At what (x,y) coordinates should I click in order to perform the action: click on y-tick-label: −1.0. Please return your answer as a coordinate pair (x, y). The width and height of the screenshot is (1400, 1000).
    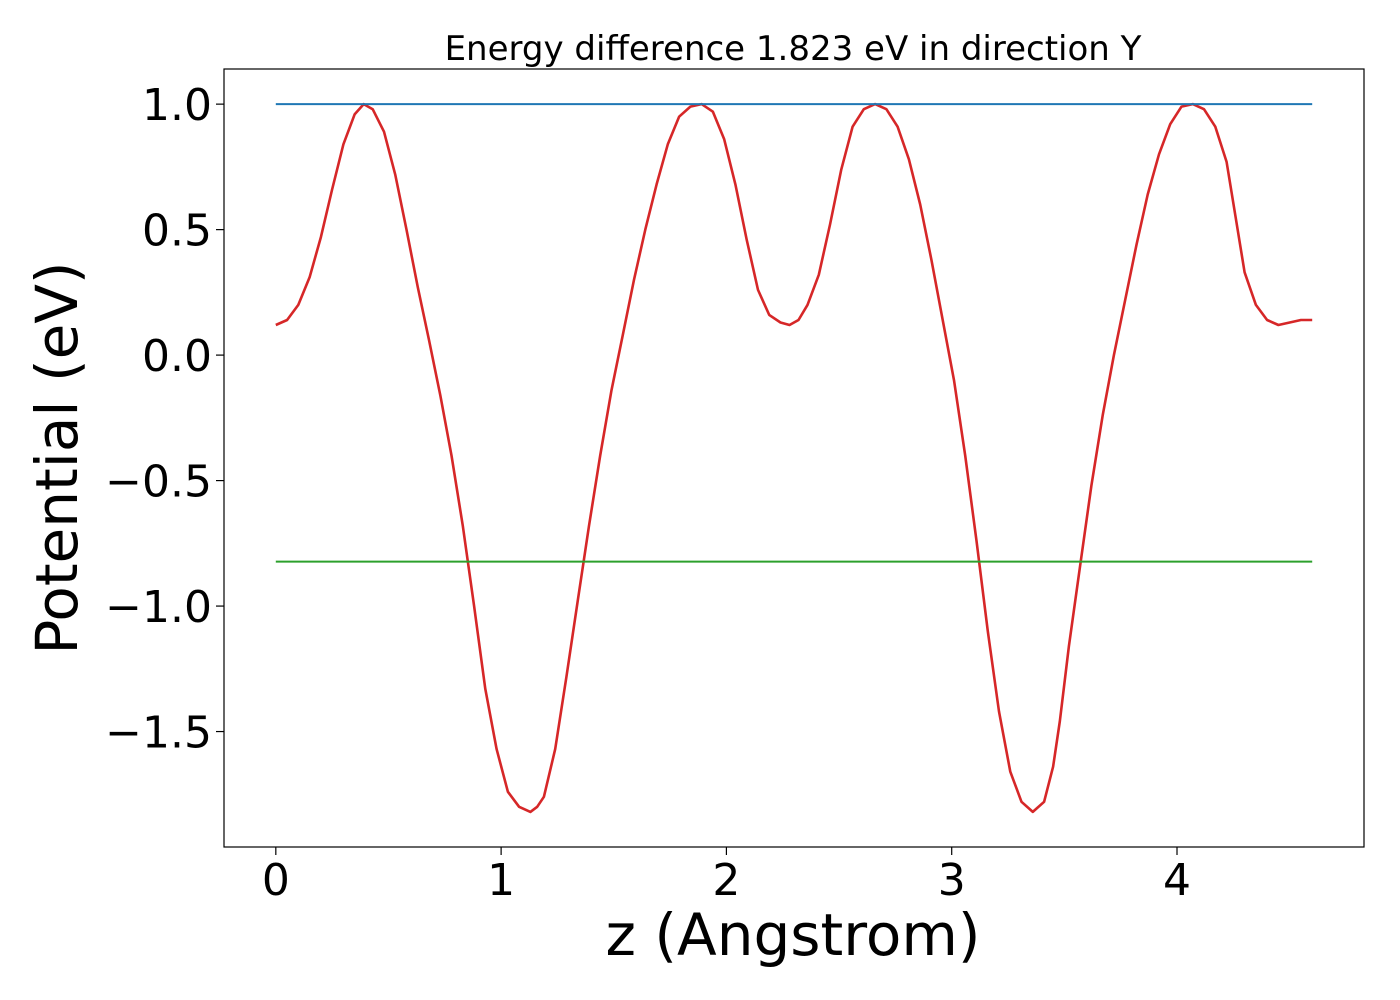
    Looking at the image, I should click on (158, 607).